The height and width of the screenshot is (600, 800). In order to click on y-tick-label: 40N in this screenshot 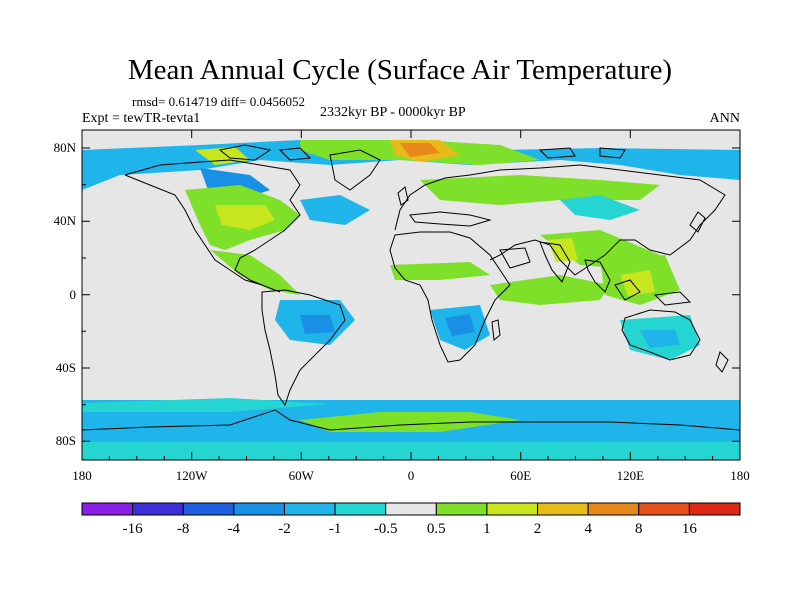, I will do `click(65, 220)`.